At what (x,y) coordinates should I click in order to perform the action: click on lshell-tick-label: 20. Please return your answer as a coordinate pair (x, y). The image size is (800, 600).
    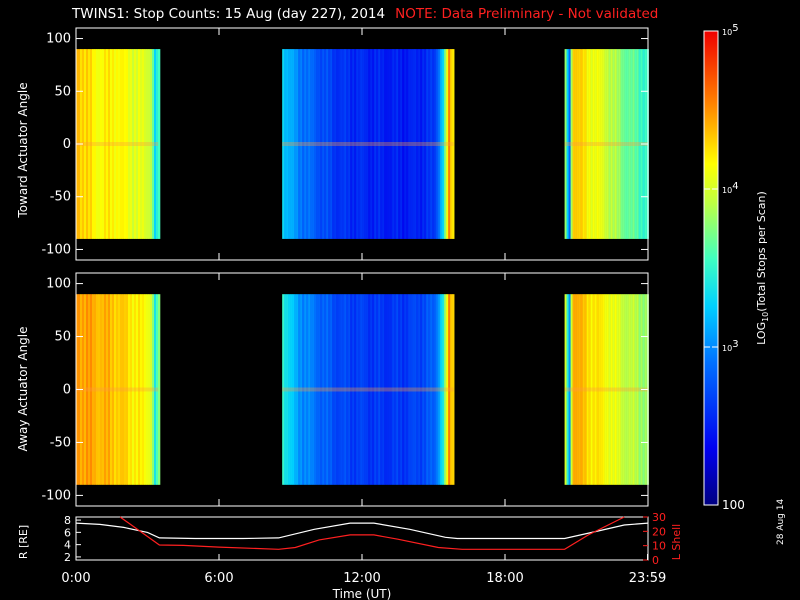
    Looking at the image, I should click on (659, 531).